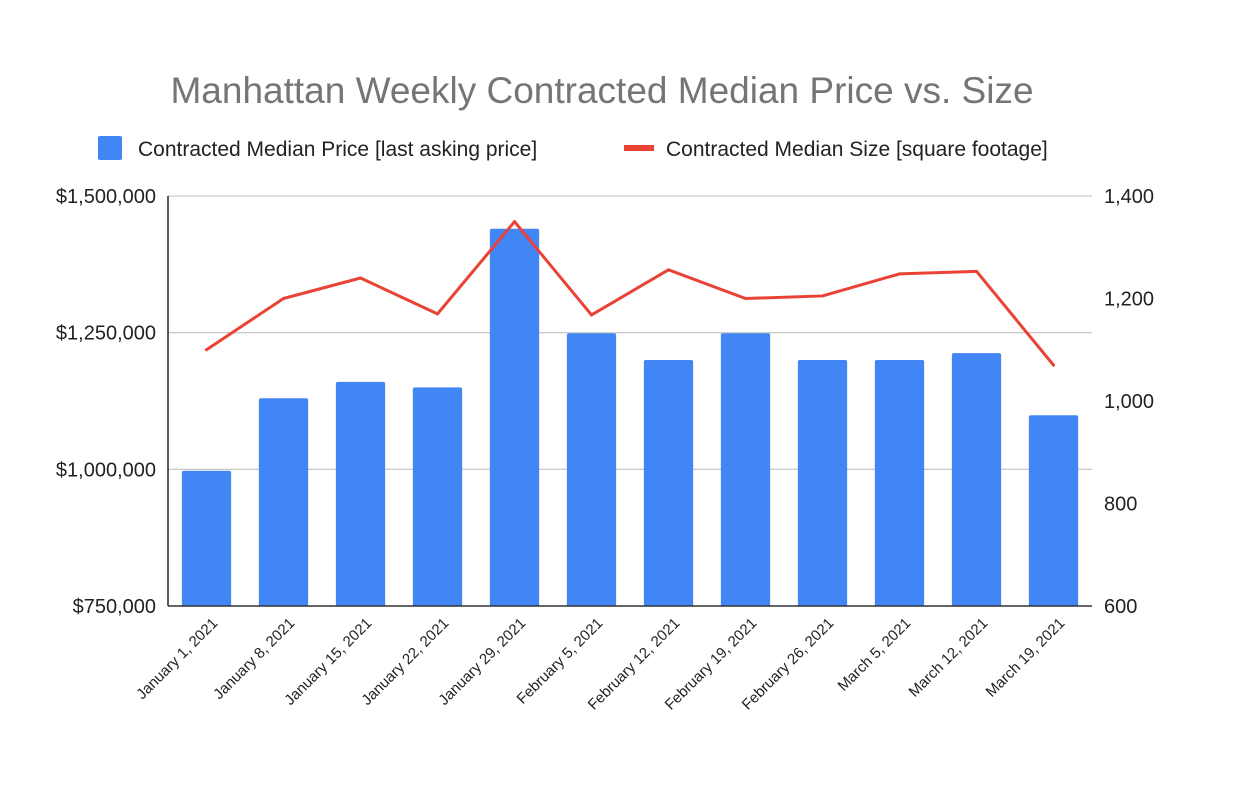 This screenshot has width=1240, height=786. I want to click on x-tick-label: March 19, 2021, so click(1026, 658).